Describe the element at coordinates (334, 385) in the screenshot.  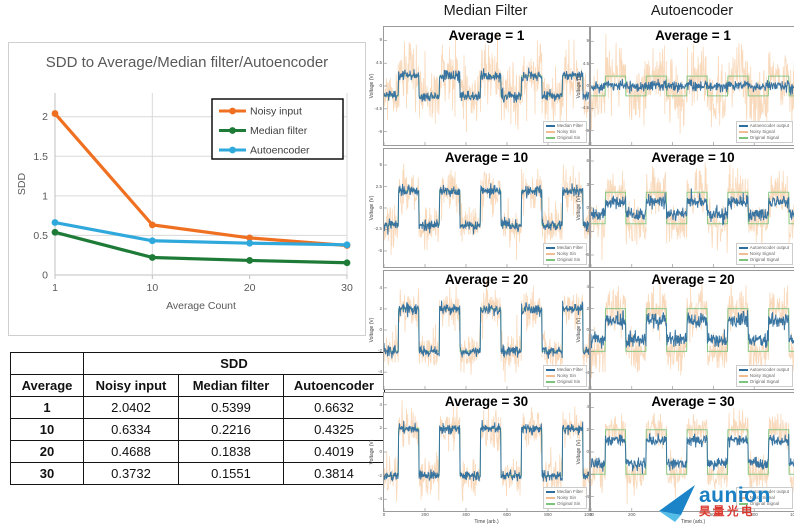
I see `table-col-header: Autoencoder` at that location.